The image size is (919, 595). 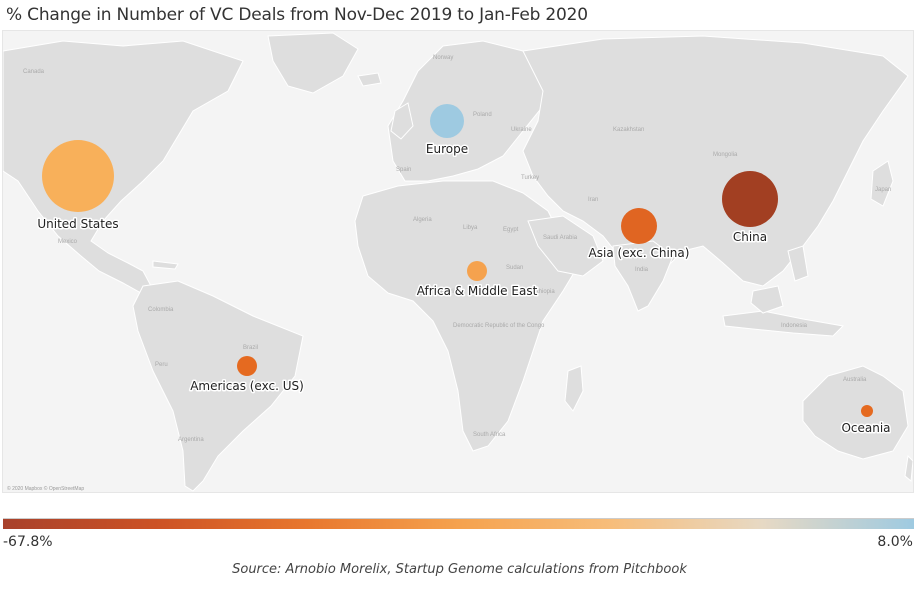 What do you see at coordinates (123, 167) in the screenshot?
I see `landmass-north-america` at bounding box center [123, 167].